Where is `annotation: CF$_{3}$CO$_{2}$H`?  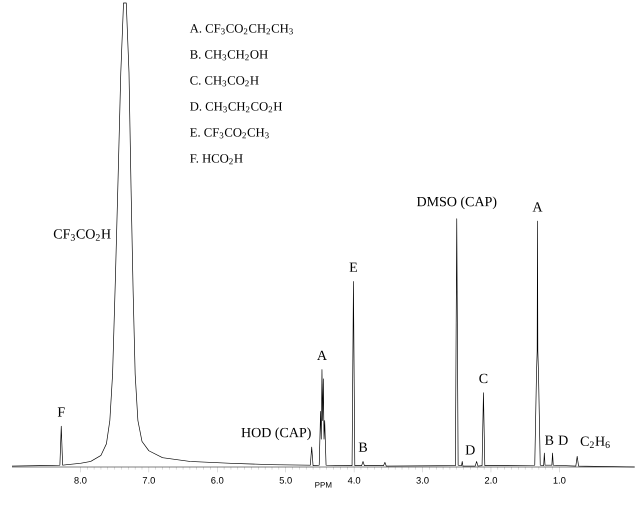 annotation: CF$_{3}$CO$_{2}$H is located at coordinates (82, 235).